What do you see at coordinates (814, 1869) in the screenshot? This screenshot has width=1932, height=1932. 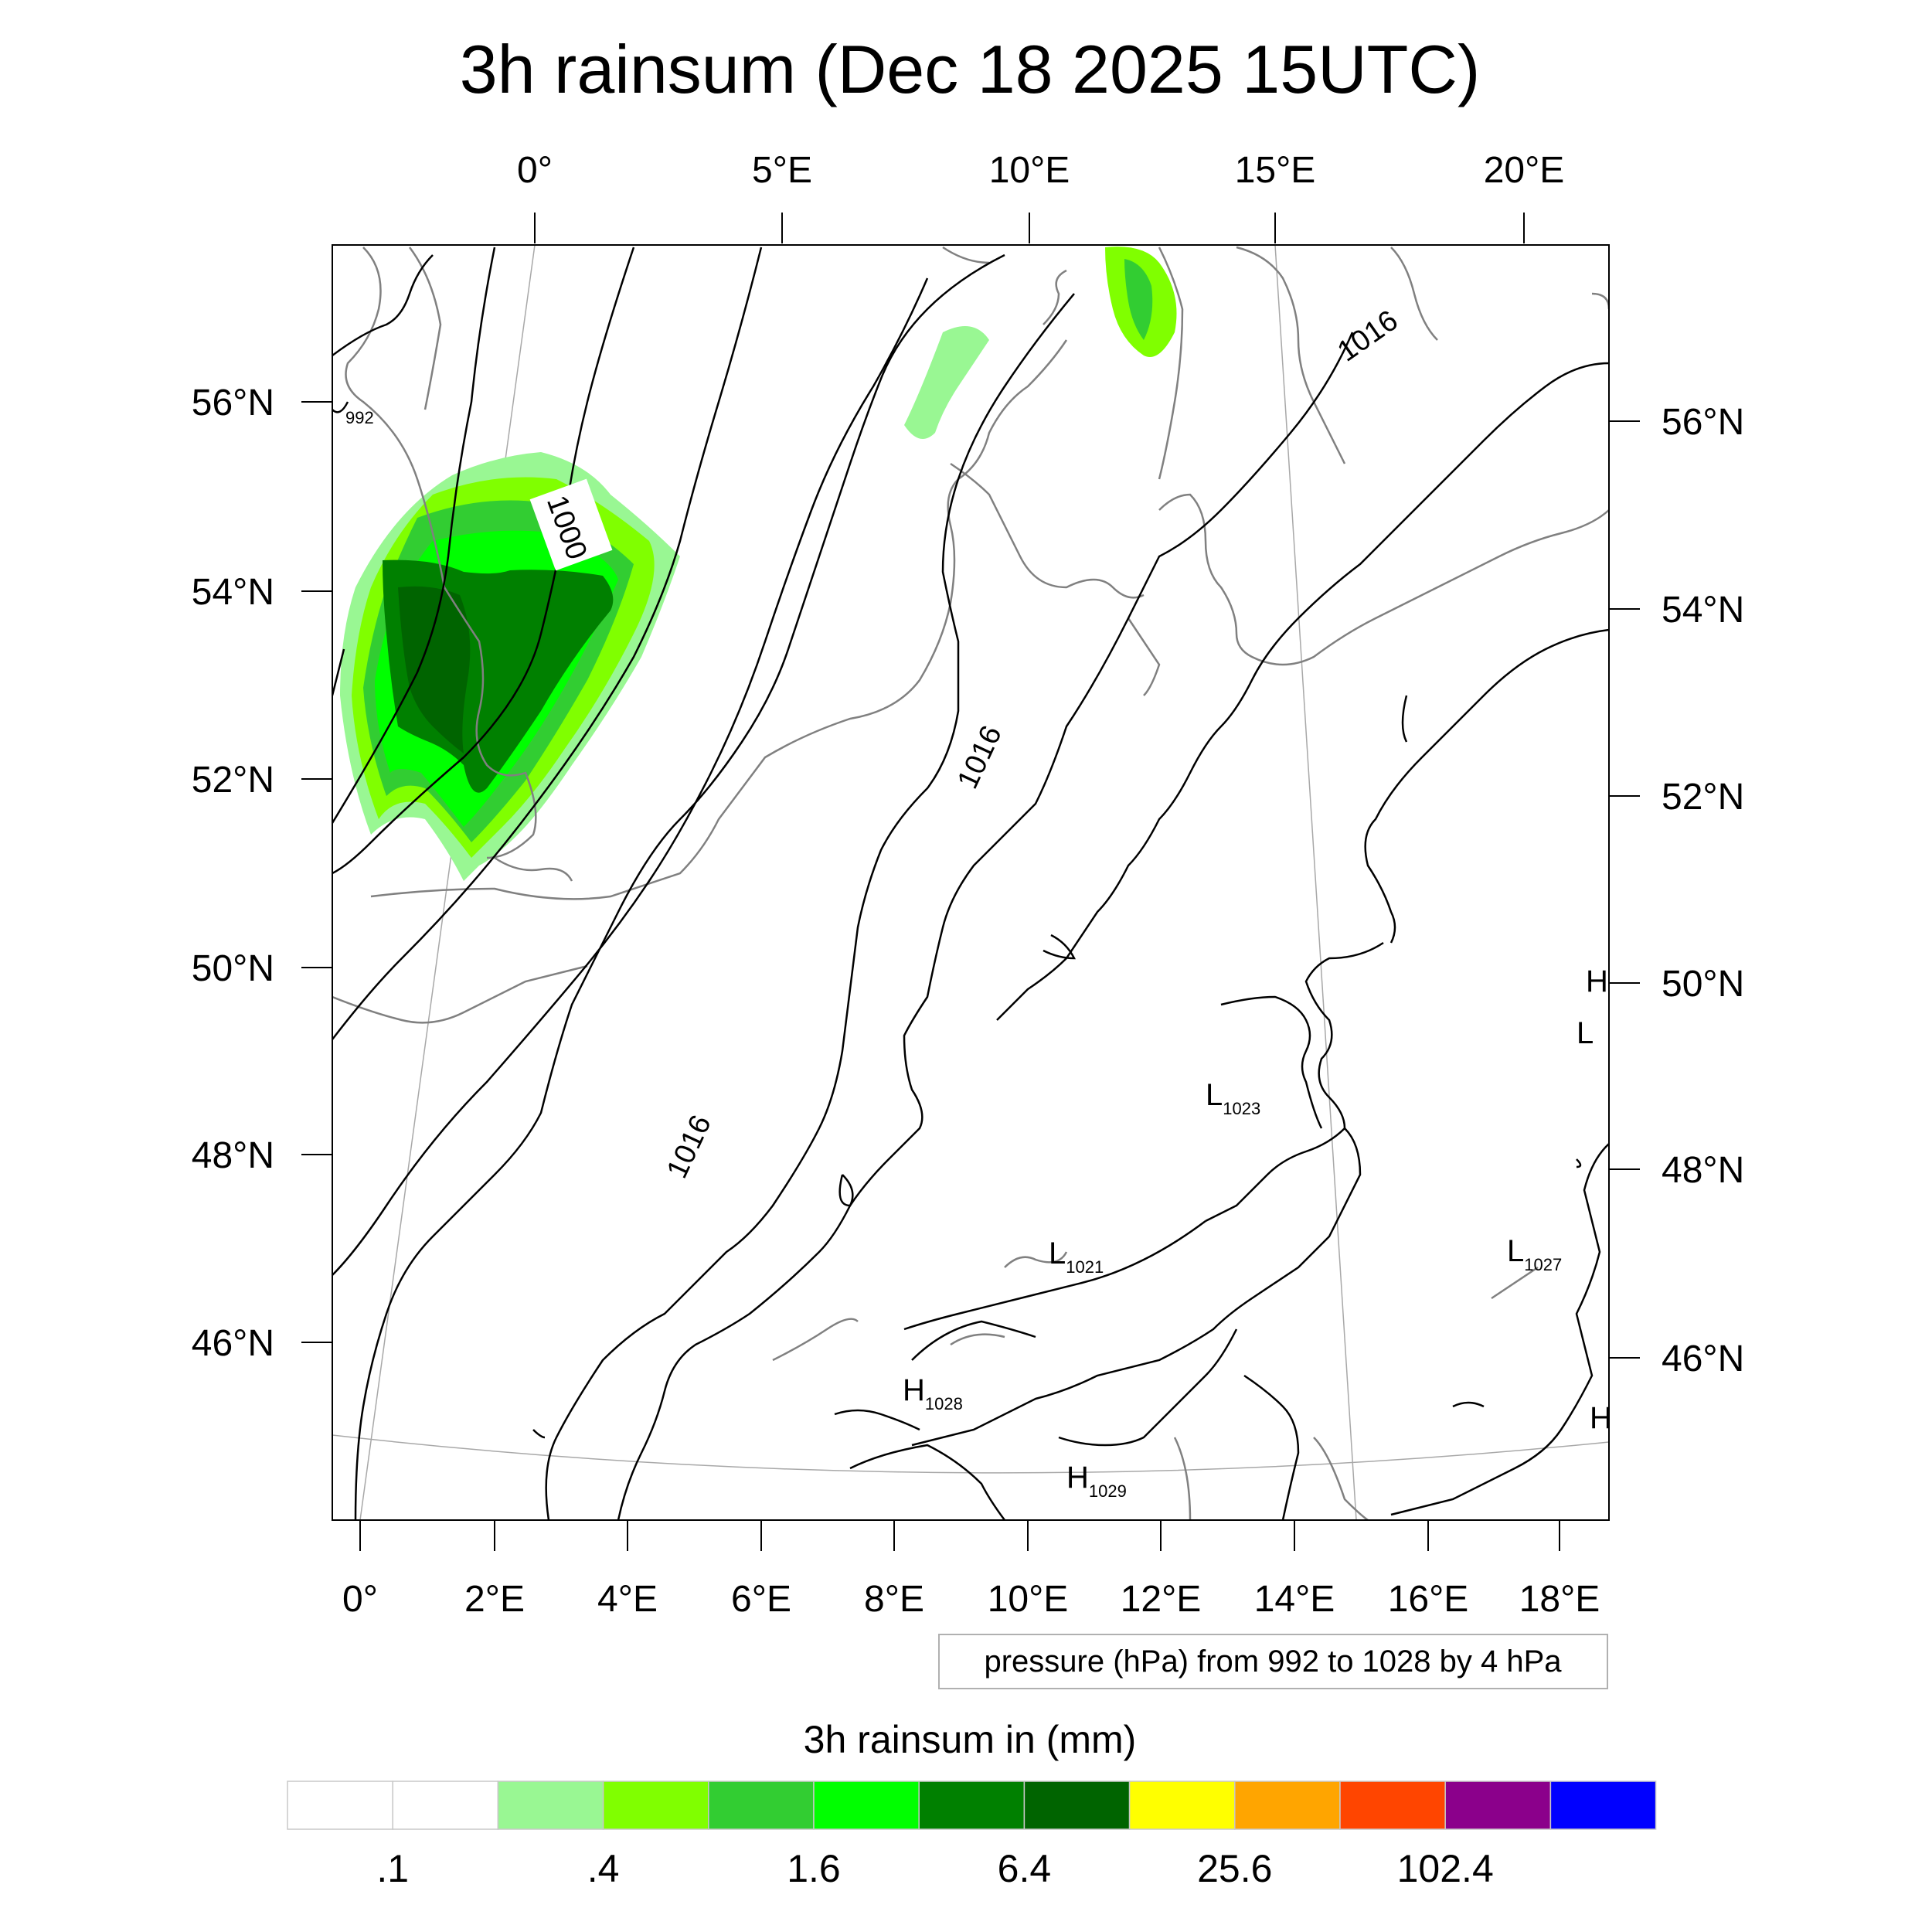 I see `colorbar-label: 1.6` at bounding box center [814, 1869].